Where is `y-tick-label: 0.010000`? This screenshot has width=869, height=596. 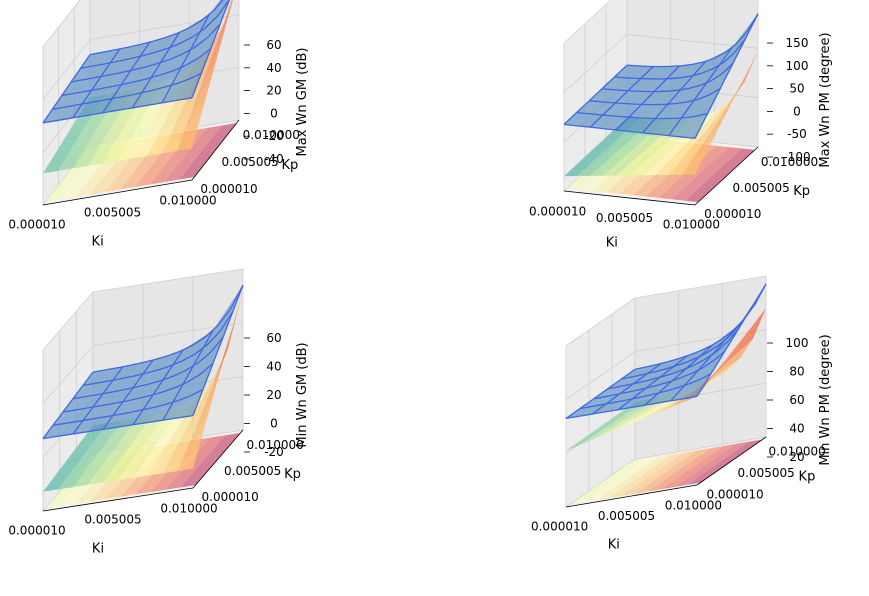
y-tick-label: 0.010000 is located at coordinates (789, 162).